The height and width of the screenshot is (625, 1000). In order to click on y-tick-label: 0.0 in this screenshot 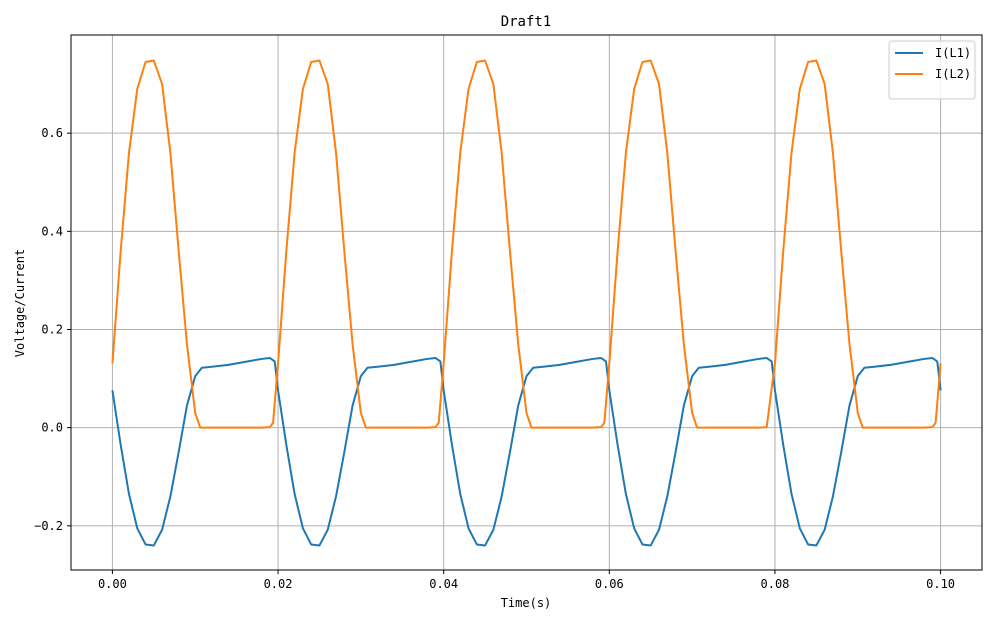, I will do `click(52, 428)`.